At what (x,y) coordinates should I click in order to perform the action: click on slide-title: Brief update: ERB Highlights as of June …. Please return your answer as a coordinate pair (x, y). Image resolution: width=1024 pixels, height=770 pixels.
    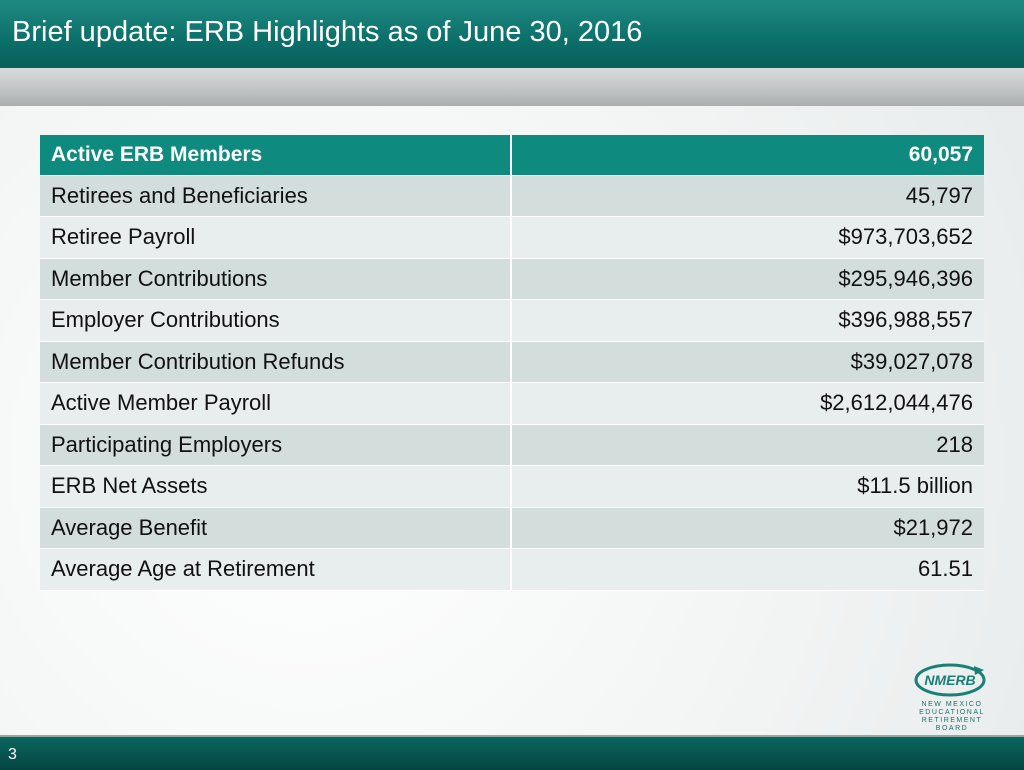
    Looking at the image, I should click on (327, 32).